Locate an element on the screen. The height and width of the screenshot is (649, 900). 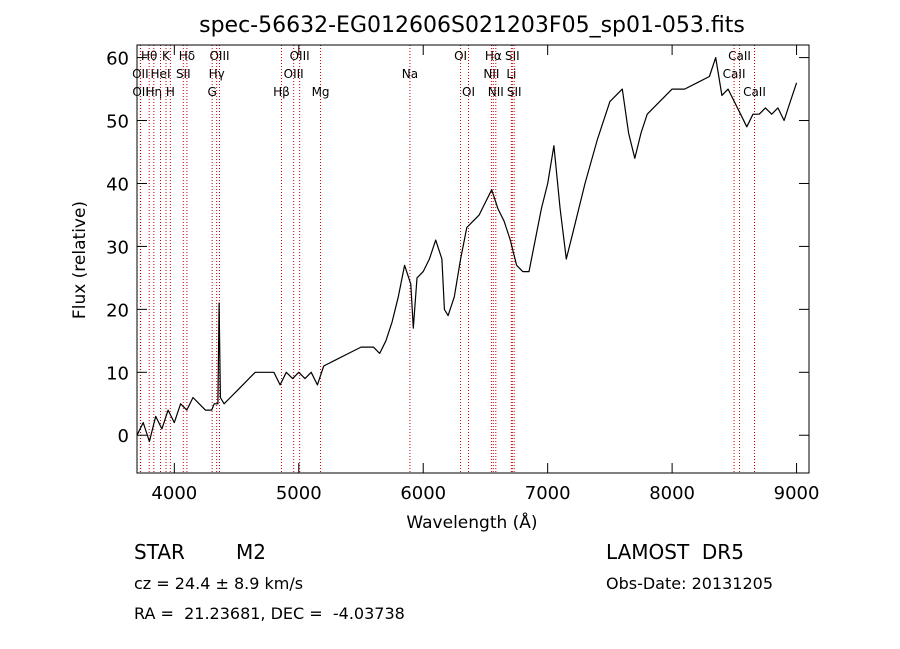
y-tick-label: 30 is located at coordinates (117, 247).